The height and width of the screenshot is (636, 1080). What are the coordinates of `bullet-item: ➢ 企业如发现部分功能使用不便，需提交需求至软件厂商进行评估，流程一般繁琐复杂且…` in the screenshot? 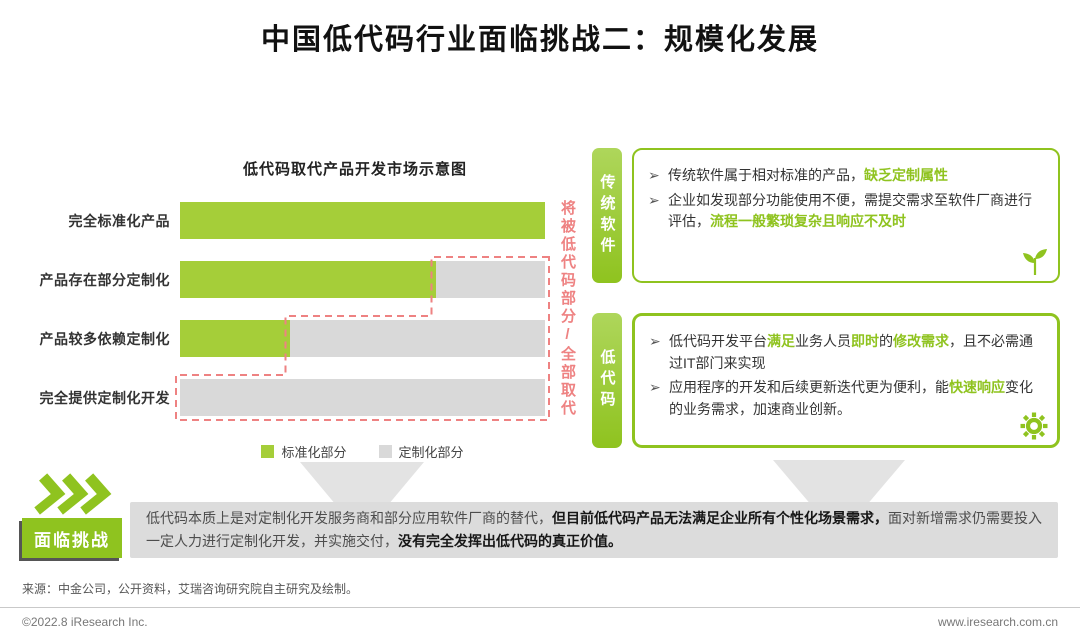 It's located at (846, 211).